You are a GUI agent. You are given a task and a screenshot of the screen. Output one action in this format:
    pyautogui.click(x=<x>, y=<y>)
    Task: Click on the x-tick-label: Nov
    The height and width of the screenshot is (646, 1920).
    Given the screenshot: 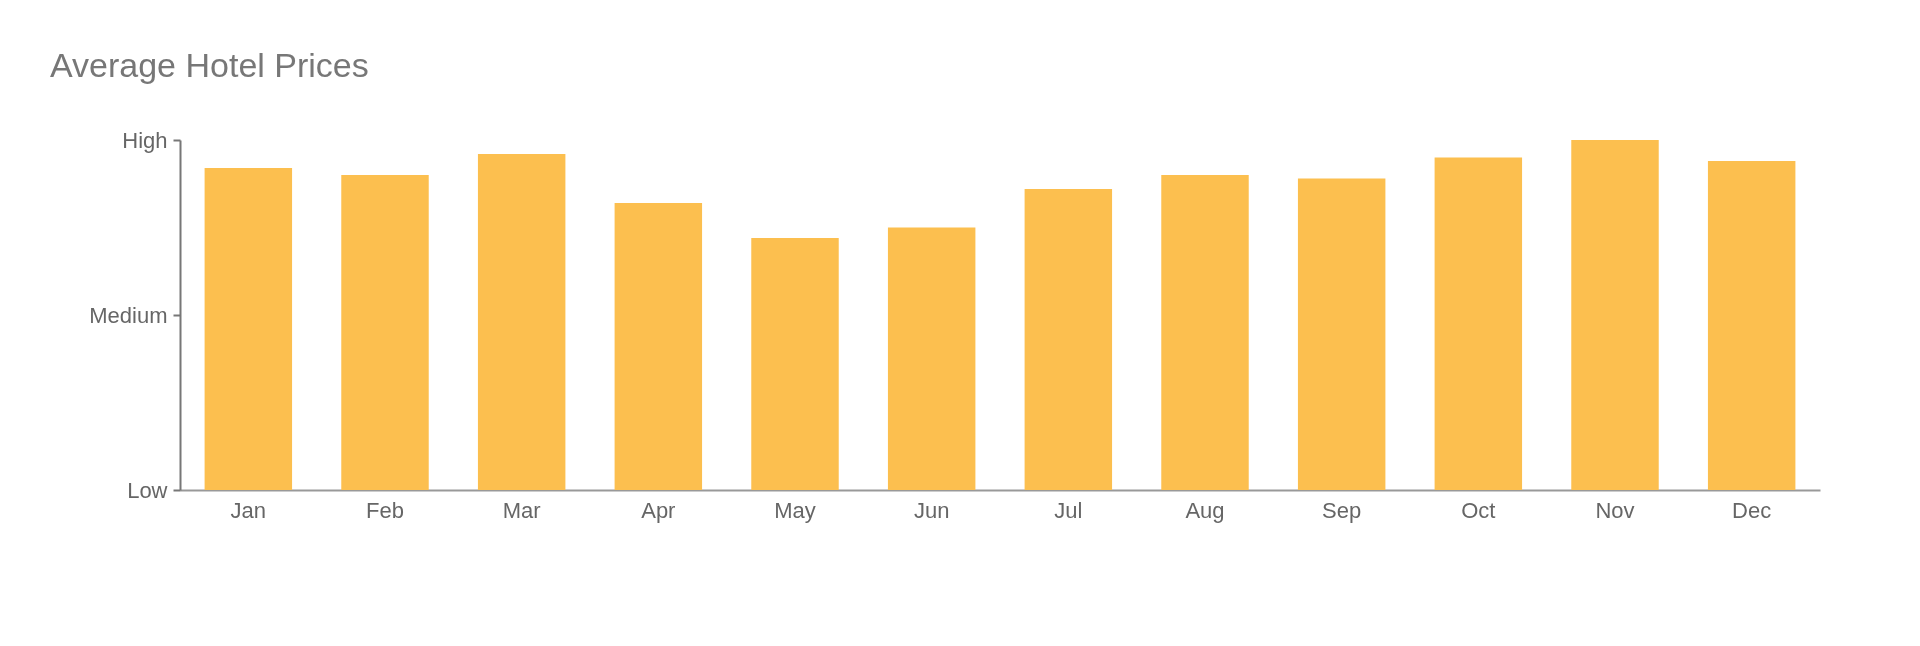 What is the action you would take?
    pyautogui.click(x=1615, y=510)
    